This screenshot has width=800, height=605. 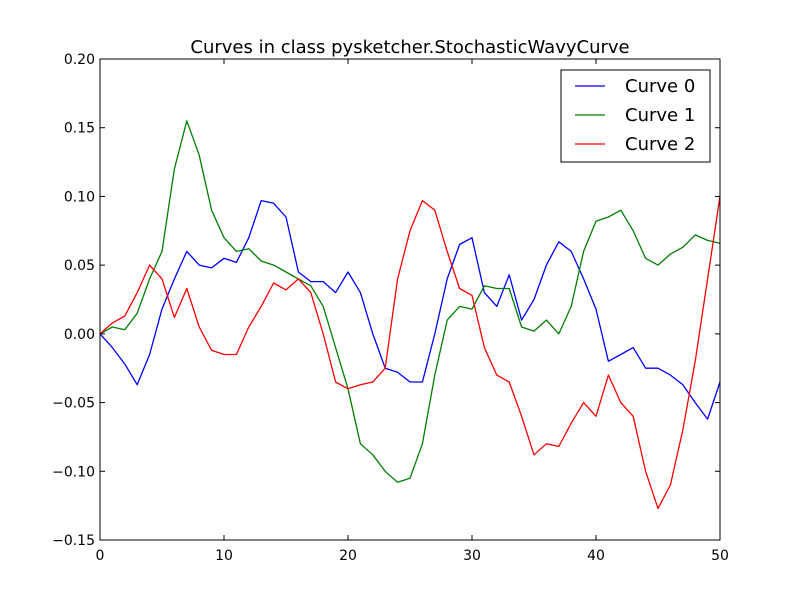 What do you see at coordinates (79, 197) in the screenshot?
I see `y-tick-label: 0.10` at bounding box center [79, 197].